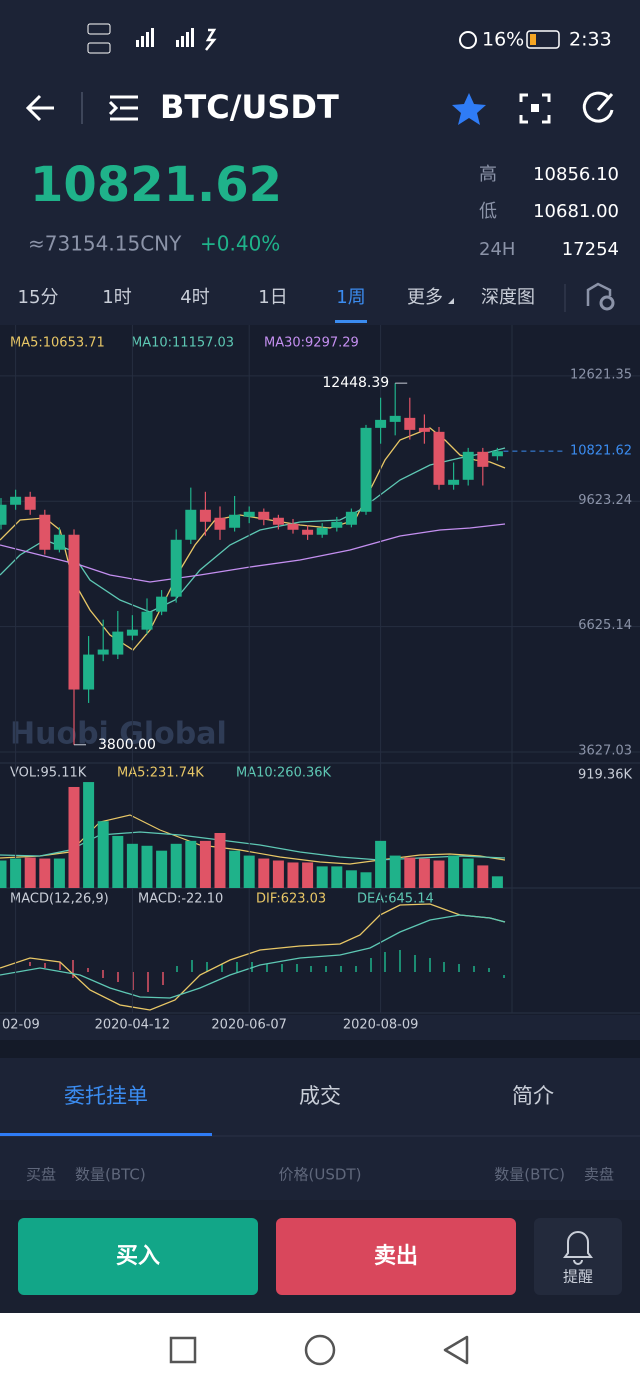  What do you see at coordinates (535, 108) in the screenshot?
I see `fullscreen-button` at bounding box center [535, 108].